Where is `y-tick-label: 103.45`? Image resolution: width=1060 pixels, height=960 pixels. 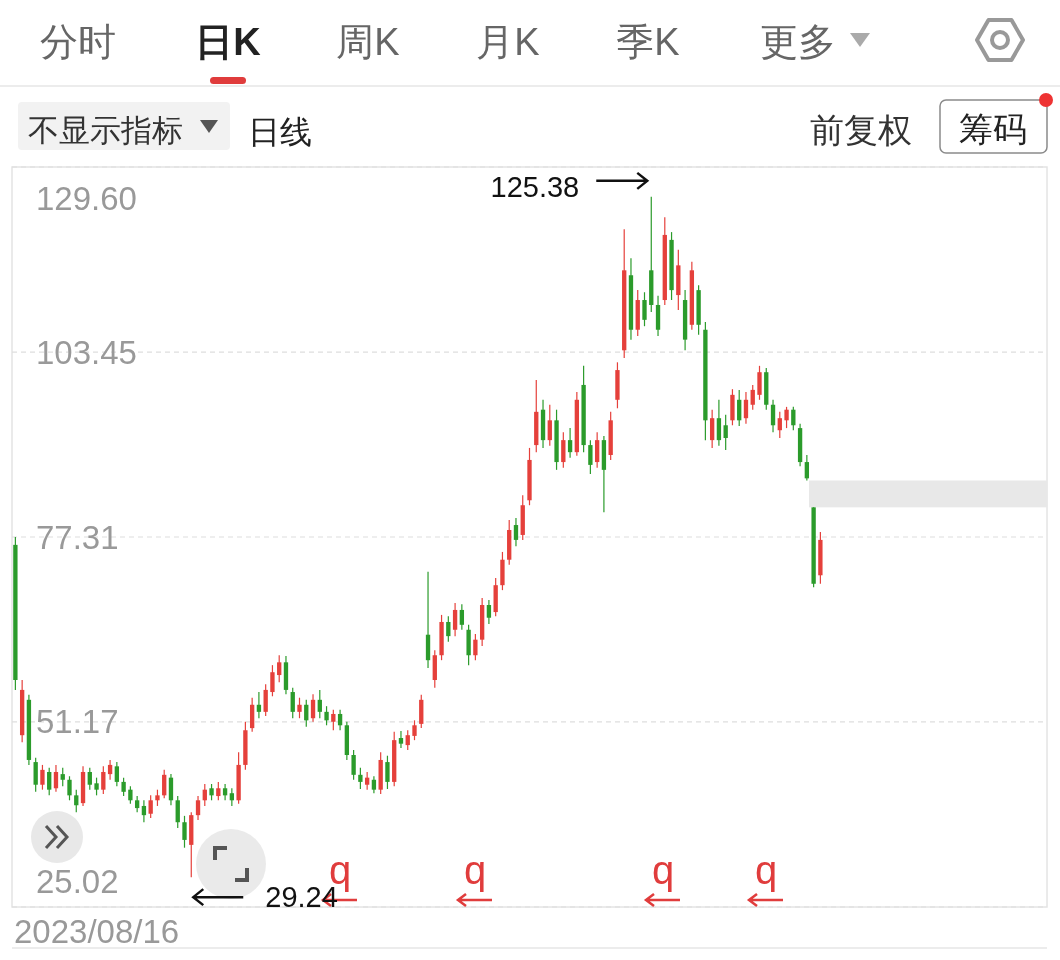
y-tick-label: 103.45 is located at coordinates (86, 352).